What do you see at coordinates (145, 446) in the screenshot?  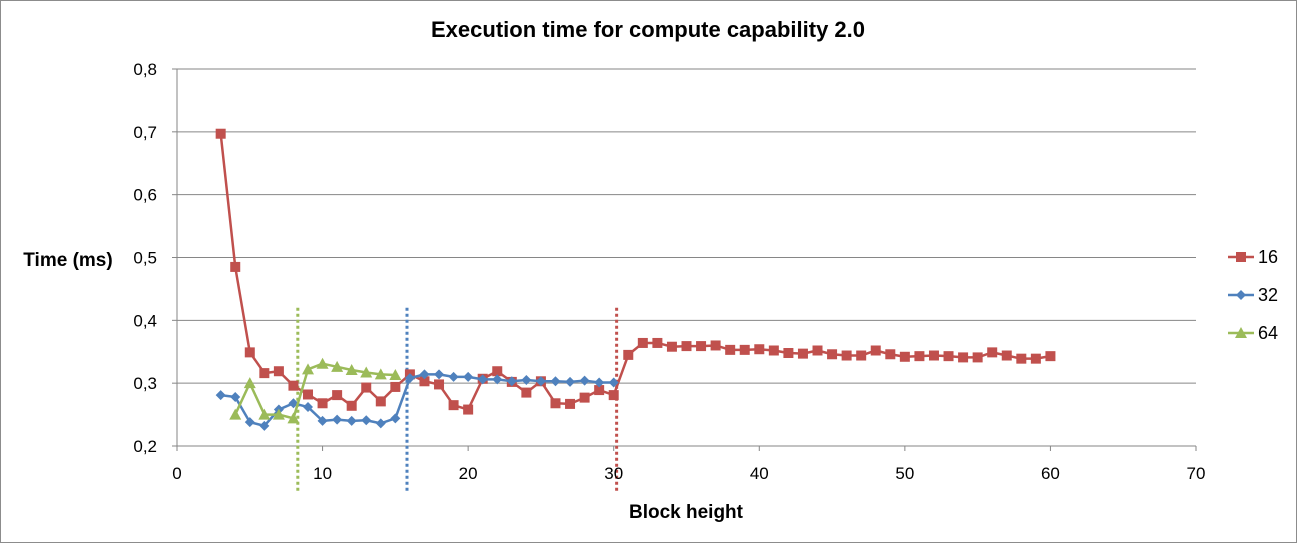 I see `y-tick-label: 0,2` at bounding box center [145, 446].